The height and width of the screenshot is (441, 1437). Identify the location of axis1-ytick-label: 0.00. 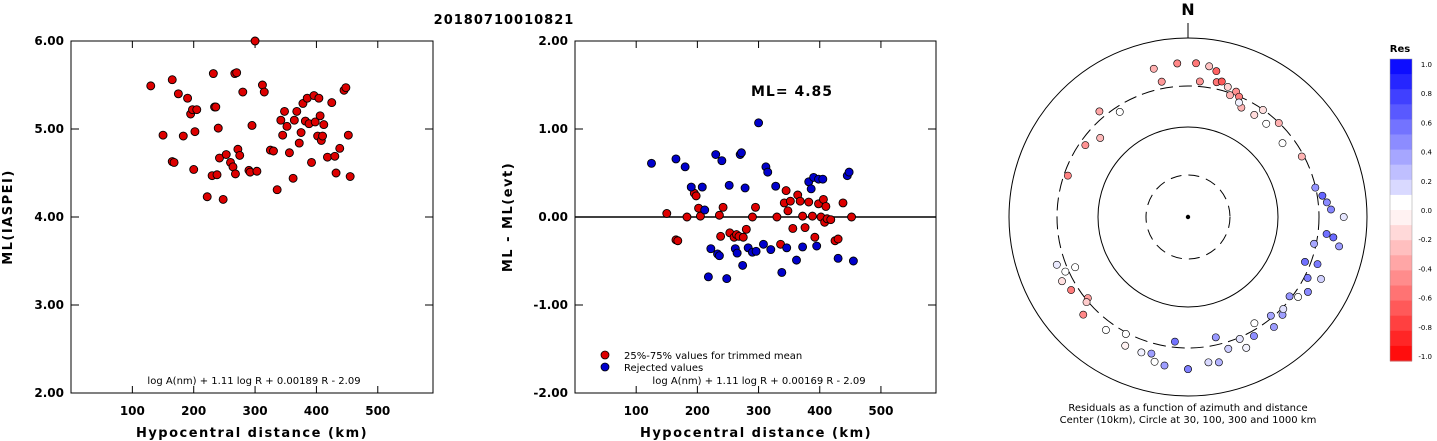
(553, 217).